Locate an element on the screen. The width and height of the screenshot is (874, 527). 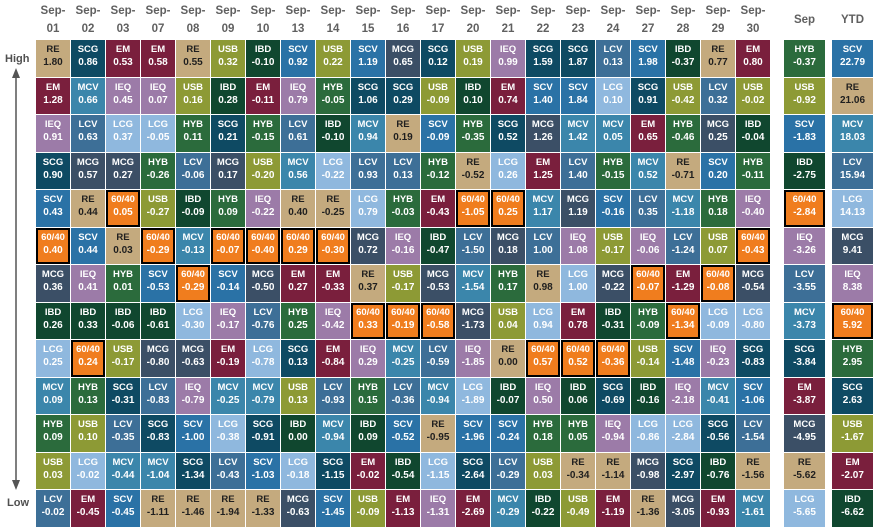
quilt-cell: RE -1.14 is located at coordinates (613, 470).